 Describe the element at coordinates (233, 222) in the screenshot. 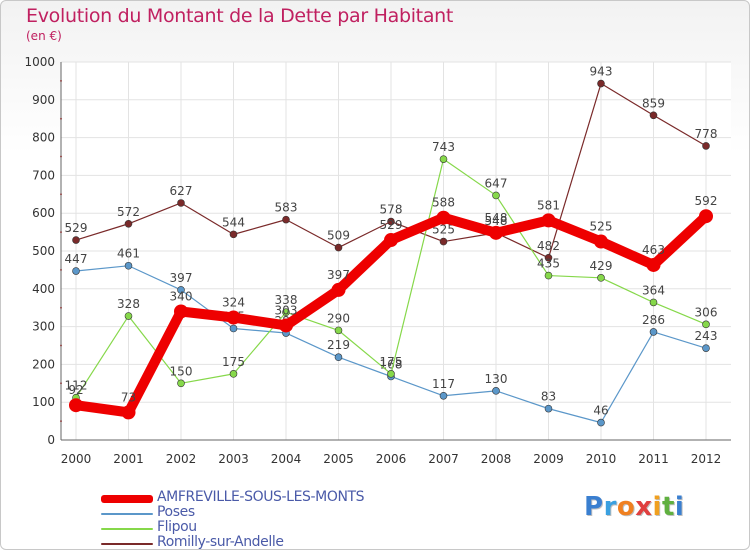

I see `data-label-romilly-sur-andelle: 544` at that location.